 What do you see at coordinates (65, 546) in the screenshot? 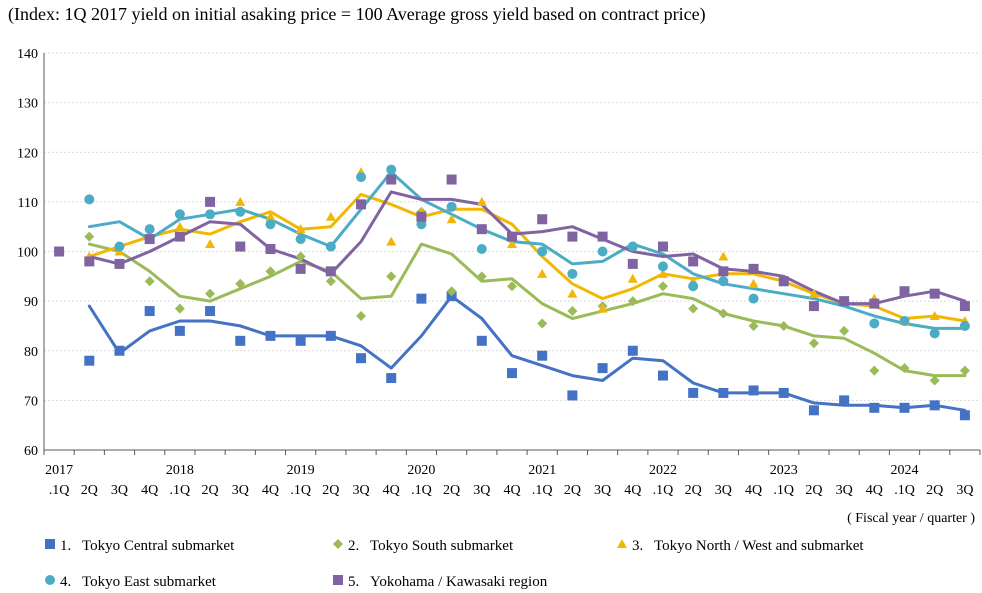
I see `legend-number: 1.` at bounding box center [65, 546].